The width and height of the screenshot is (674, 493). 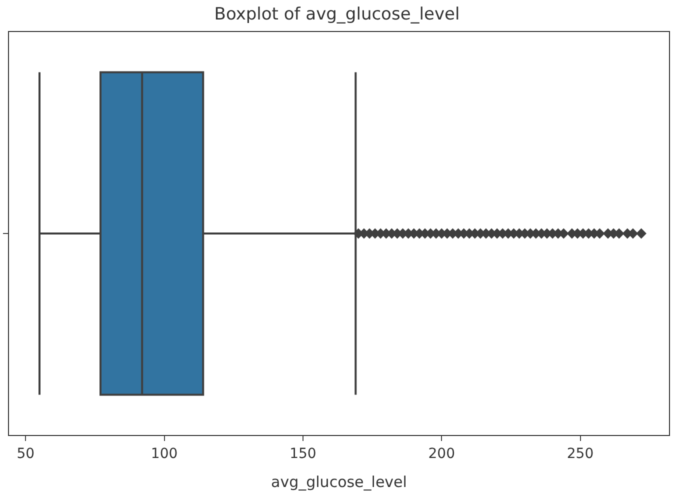 I want to click on x-tick-label: 150, so click(x=303, y=454).